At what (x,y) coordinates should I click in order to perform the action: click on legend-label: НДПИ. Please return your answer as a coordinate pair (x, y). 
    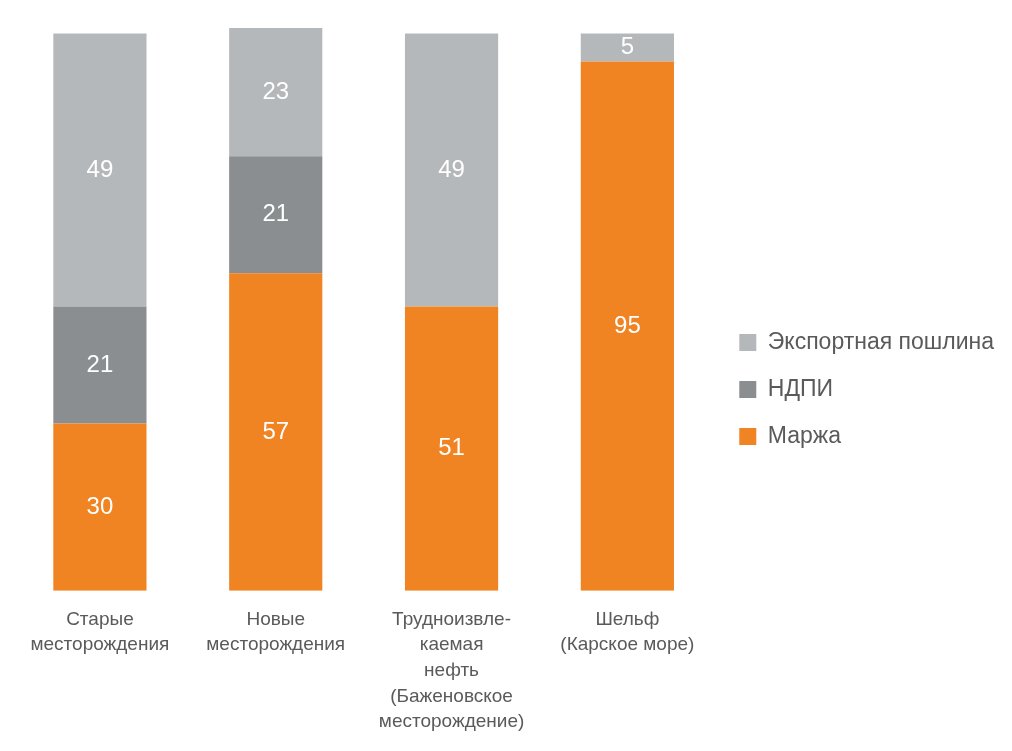
    Looking at the image, I should click on (800, 387).